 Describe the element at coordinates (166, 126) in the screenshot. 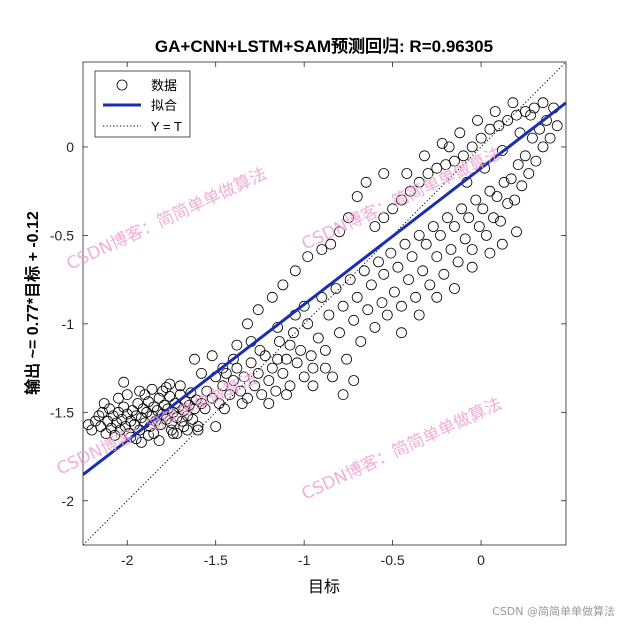

I see `legend-label-identity: Y = T` at that location.